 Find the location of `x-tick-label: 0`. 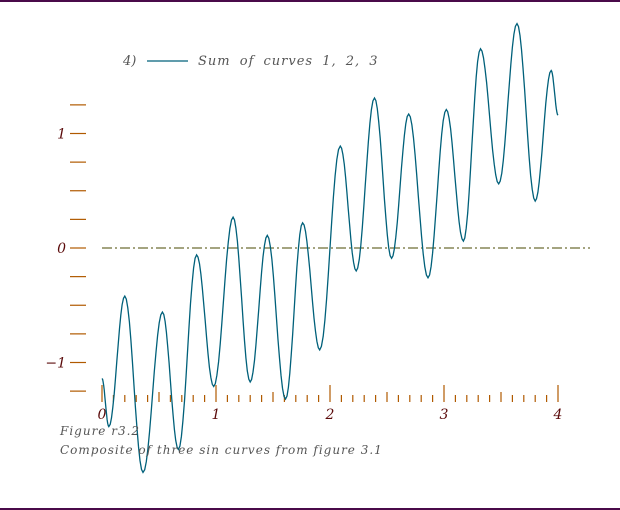

x-tick-label: 0 is located at coordinates (102, 415).